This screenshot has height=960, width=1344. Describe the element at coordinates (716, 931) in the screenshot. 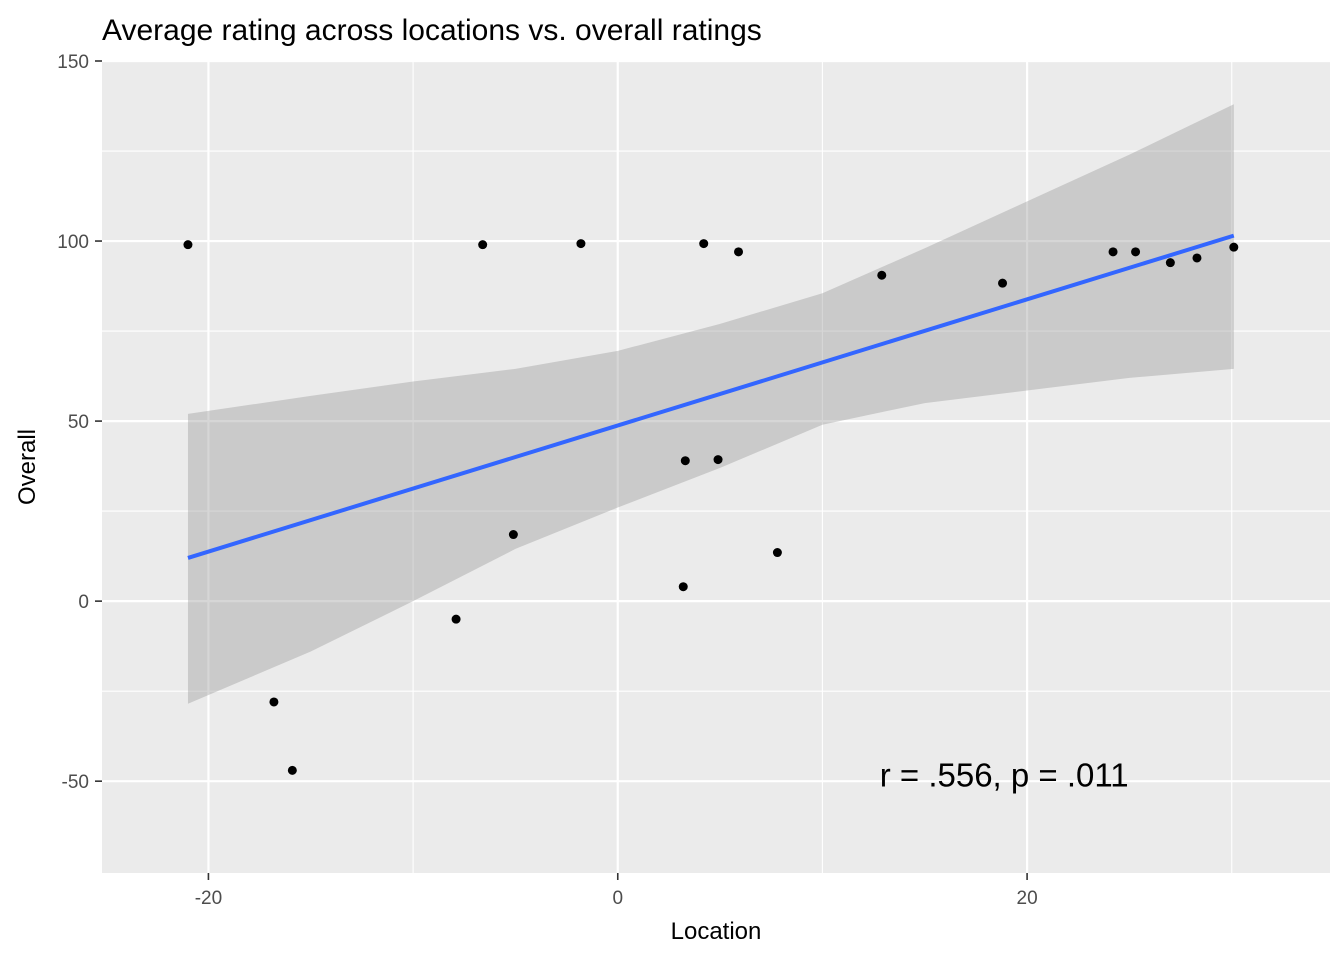

I see `x-axis-title: Location` at that location.